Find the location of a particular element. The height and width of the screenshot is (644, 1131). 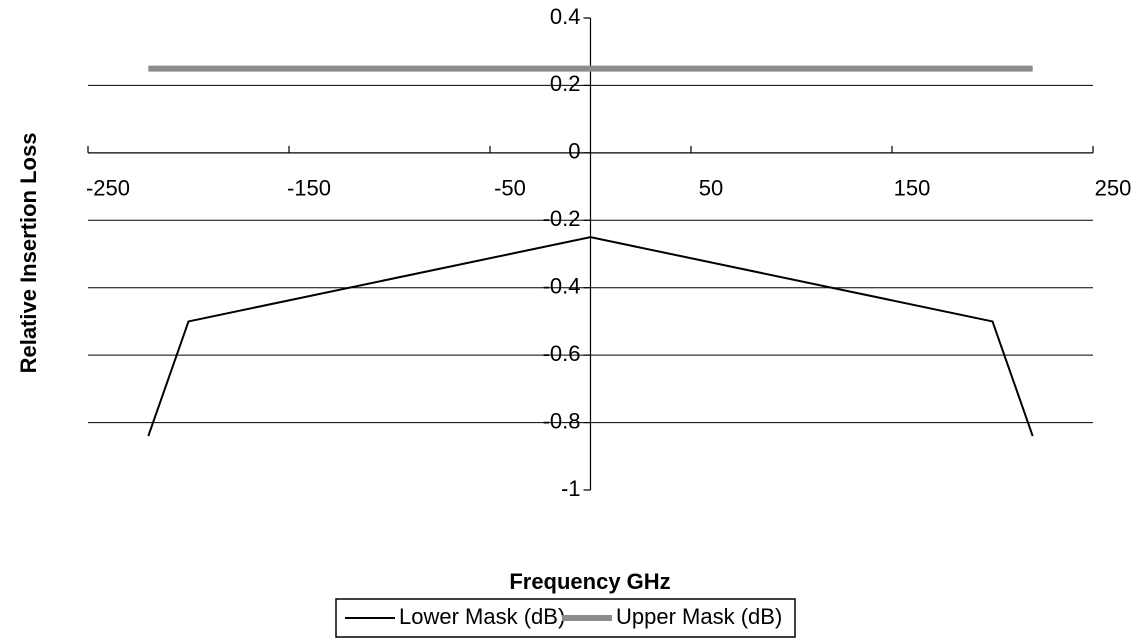

y-tick-label: -0.8 is located at coordinates (562, 420).